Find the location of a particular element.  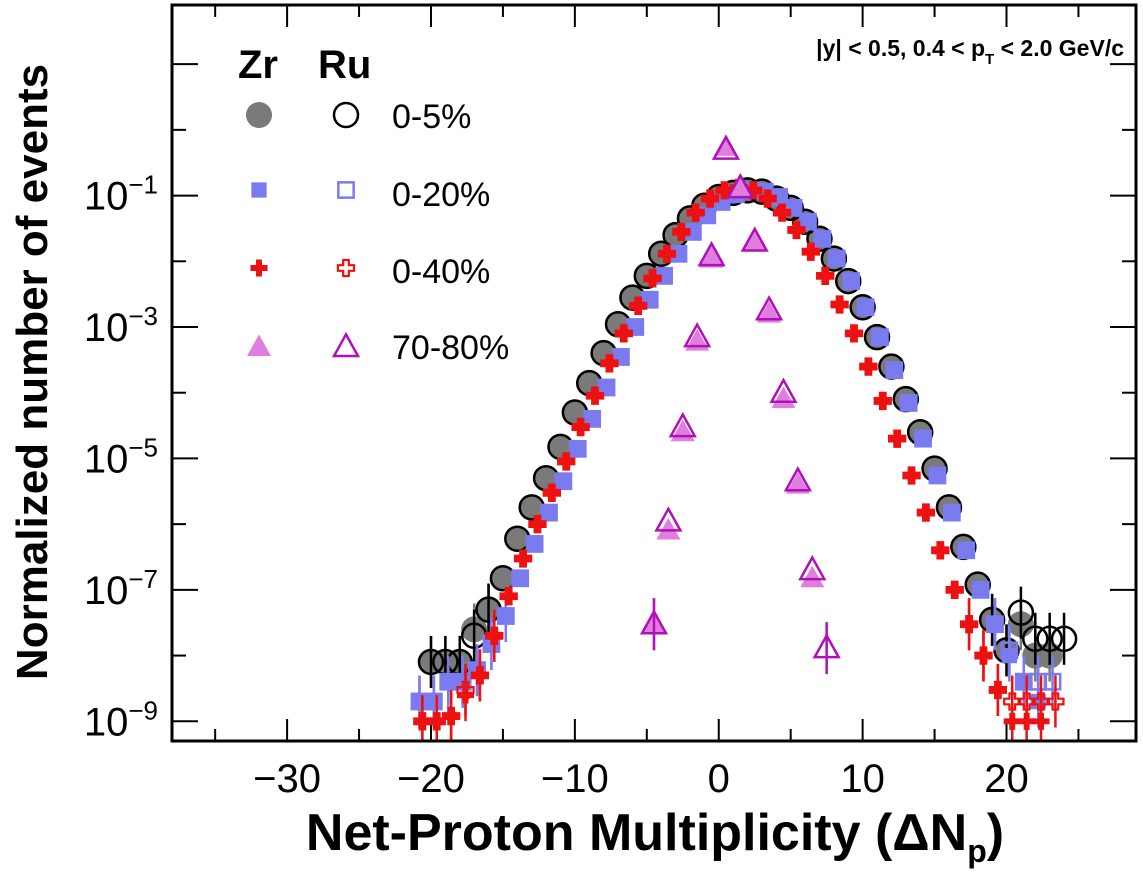

x-axis-title: Net-Proton Multiplicity (ΔNp) is located at coordinates (655, 836).